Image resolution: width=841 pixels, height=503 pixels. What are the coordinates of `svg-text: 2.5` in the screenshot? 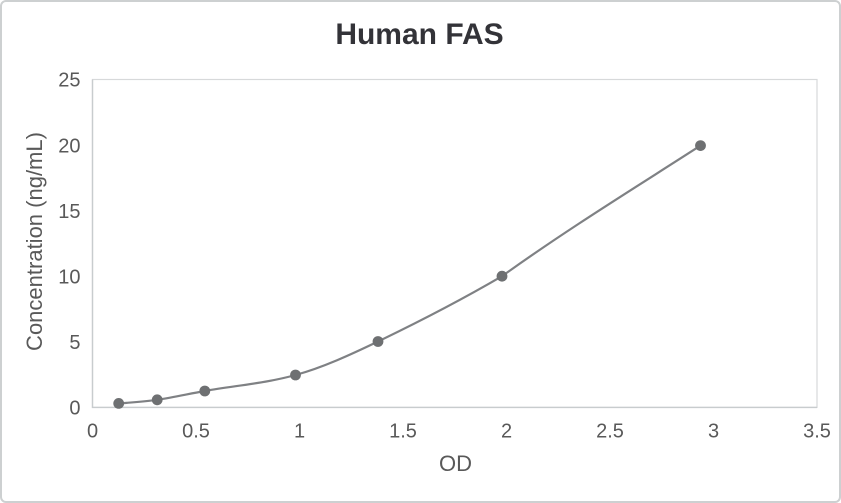 It's located at (610, 432).